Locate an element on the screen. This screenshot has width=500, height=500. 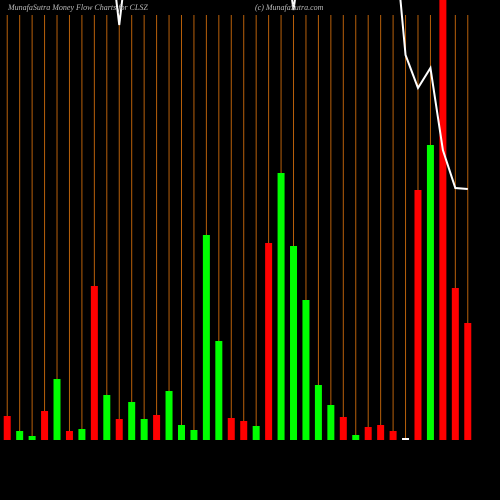
chart-title: MunafaSutra Money Flow Charts for CLSZ is located at coordinates (77, 7).